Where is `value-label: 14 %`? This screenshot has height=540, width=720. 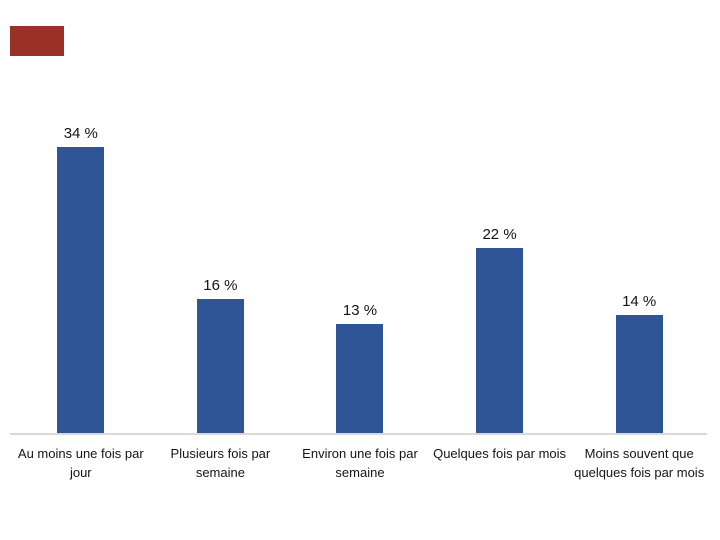
value-label: 14 % is located at coordinates (639, 302).